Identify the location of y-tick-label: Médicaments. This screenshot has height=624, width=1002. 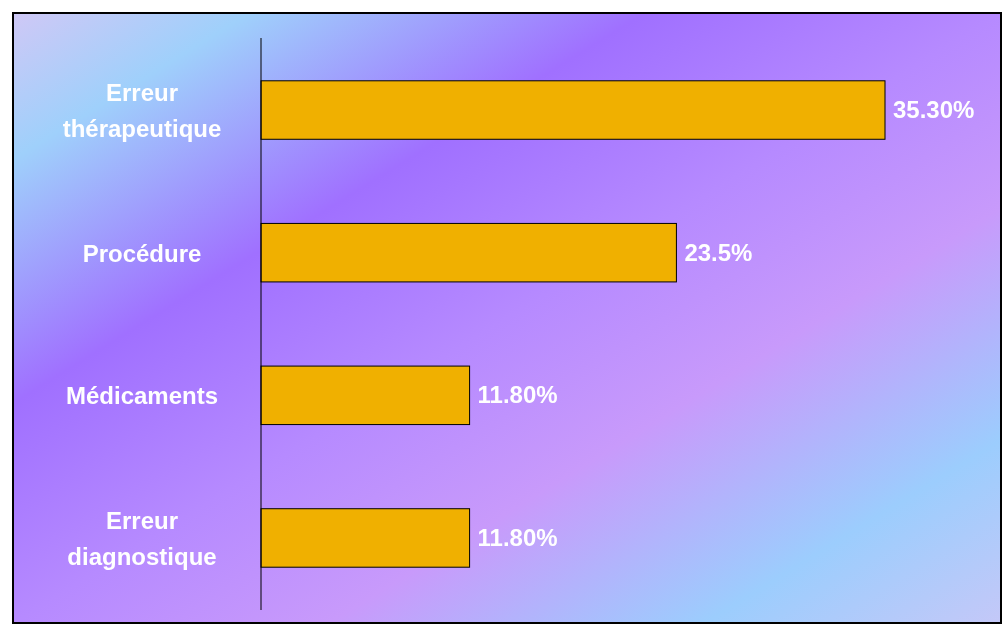
(142, 396).